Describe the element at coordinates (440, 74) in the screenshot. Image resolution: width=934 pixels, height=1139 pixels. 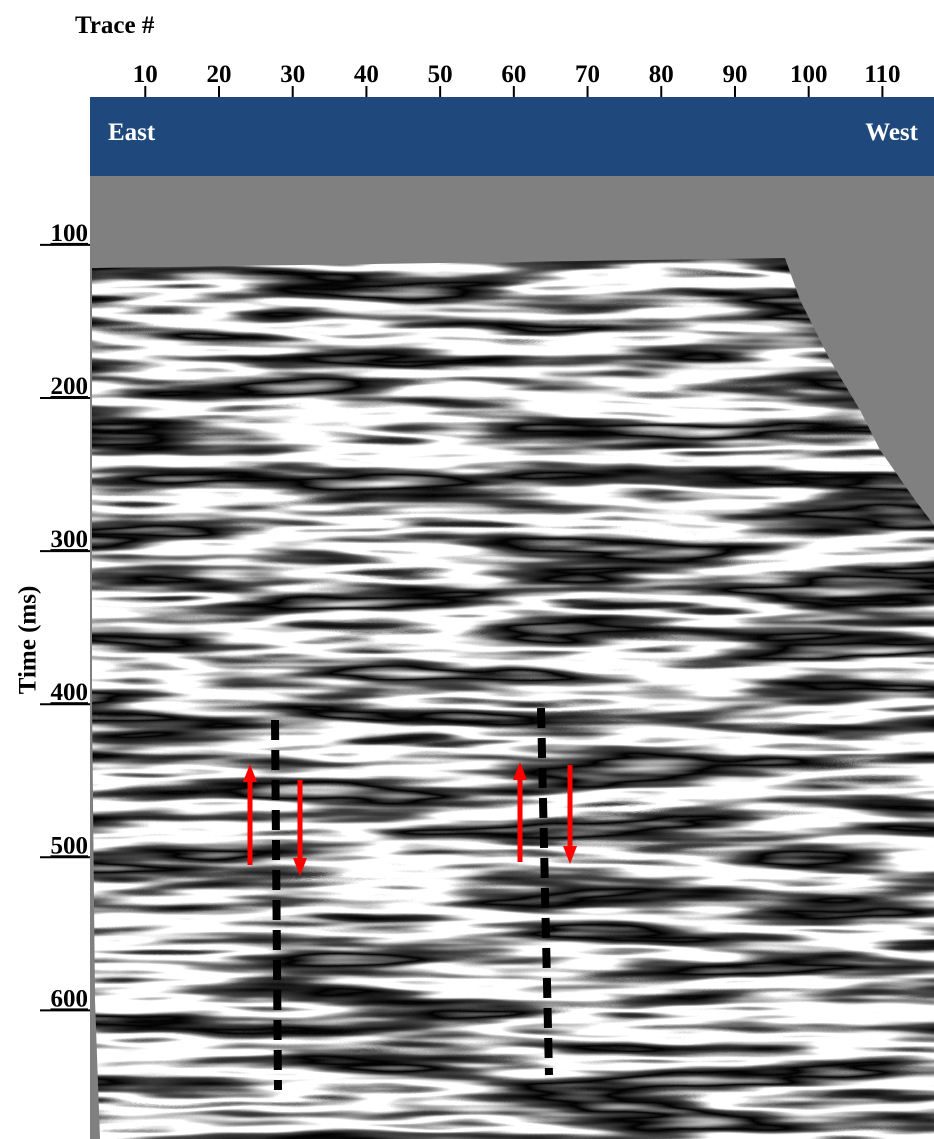
I see `x-tick-label: 50` at that location.